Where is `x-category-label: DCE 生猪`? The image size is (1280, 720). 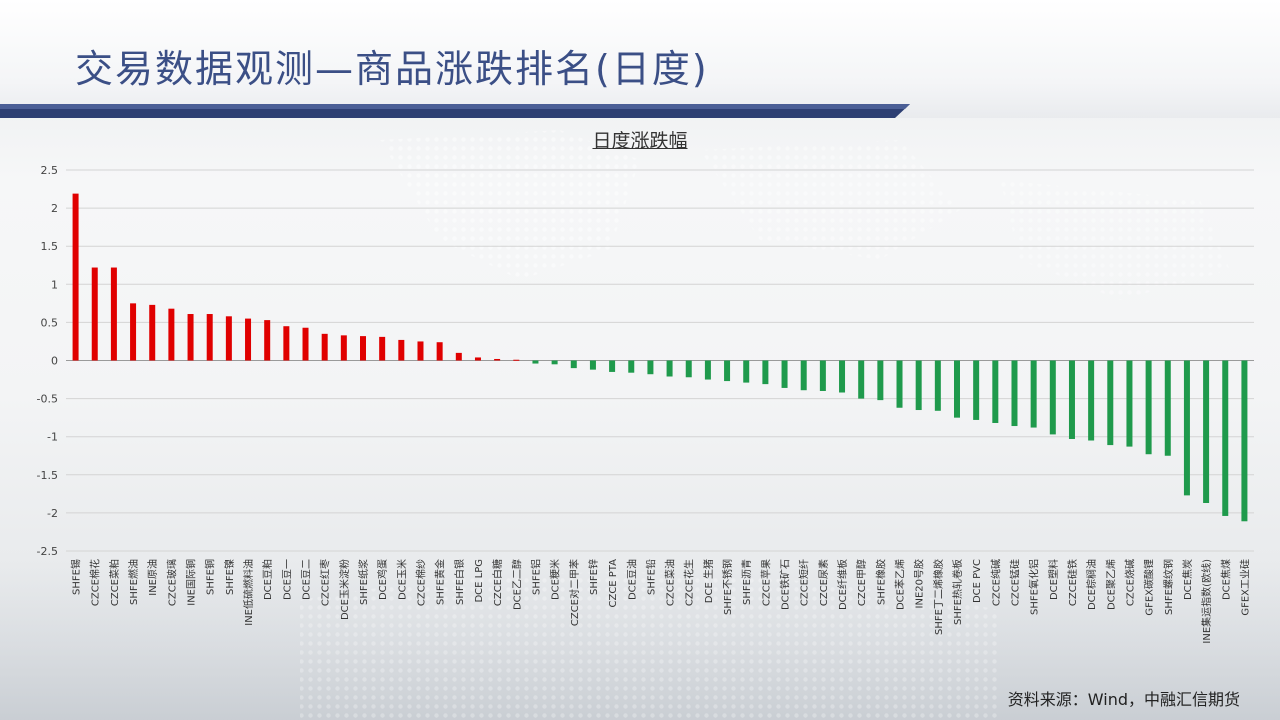
x-category-label: DCE 生猪 is located at coordinates (708, 581).